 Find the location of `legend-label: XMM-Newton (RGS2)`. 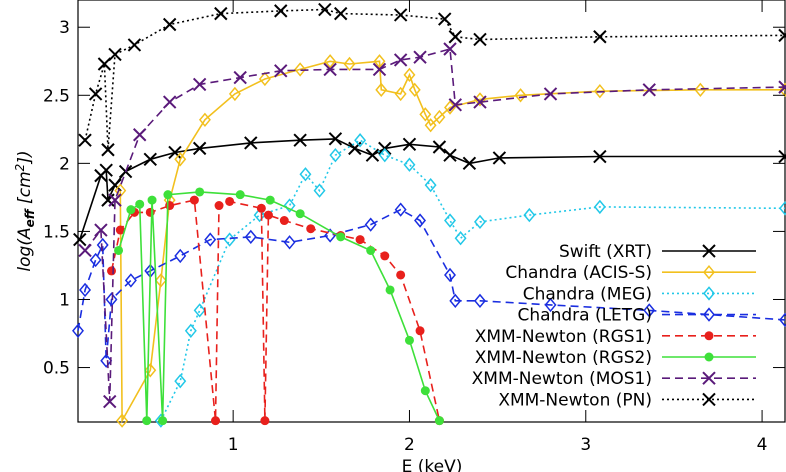

legend-label: XMM-Newton (RGS2) is located at coordinates (563, 358).